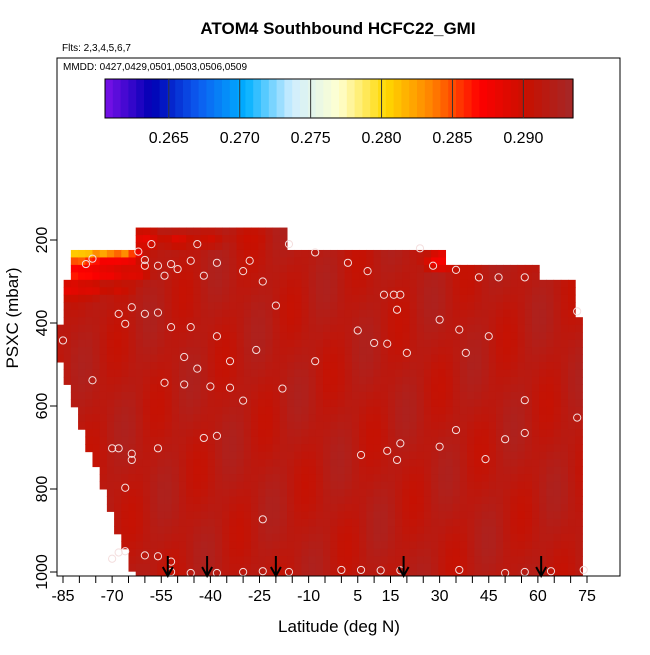 Image resolution: width=650 pixels, height=655 pixels. What do you see at coordinates (583, 570) in the screenshot?
I see `observation-point` at bounding box center [583, 570].